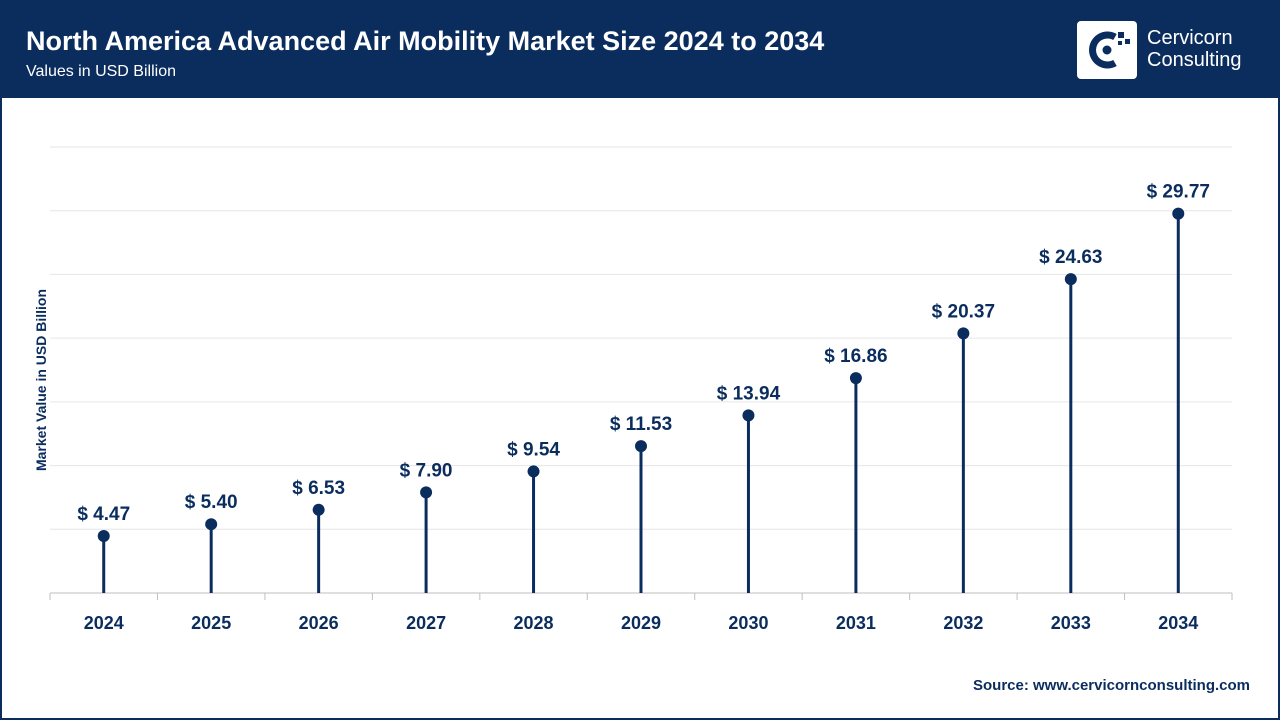  I want to click on x-tick-label: 2026, so click(319, 623).